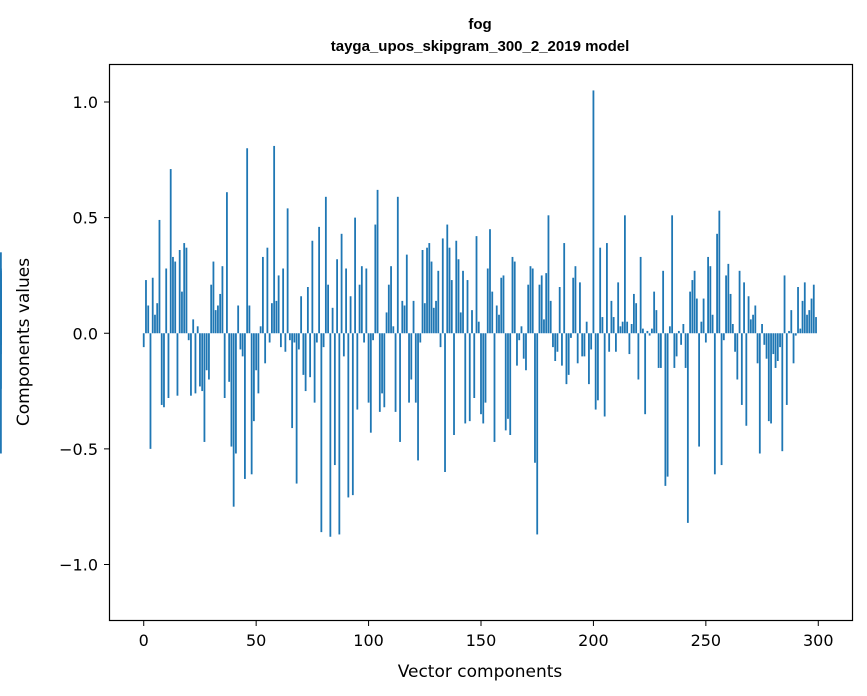  Describe the element at coordinates (78, 565) in the screenshot. I see `y-tick-label: −1.0` at that location.